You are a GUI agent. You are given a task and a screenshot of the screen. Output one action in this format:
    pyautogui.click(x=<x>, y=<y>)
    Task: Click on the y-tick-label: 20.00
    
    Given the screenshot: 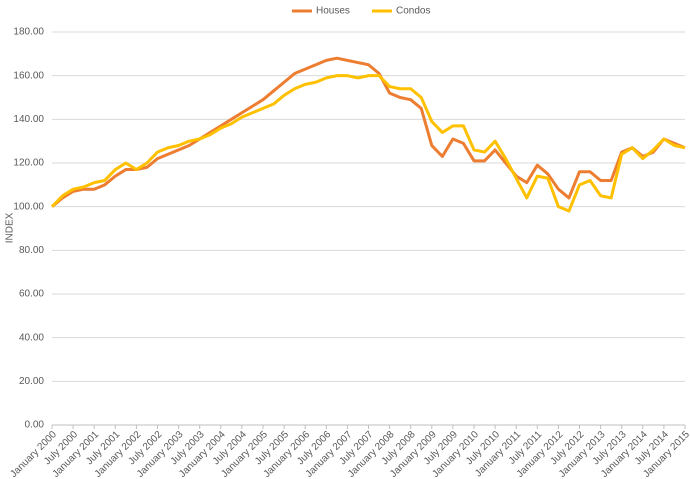 What is the action you would take?
    pyautogui.click(x=31, y=381)
    